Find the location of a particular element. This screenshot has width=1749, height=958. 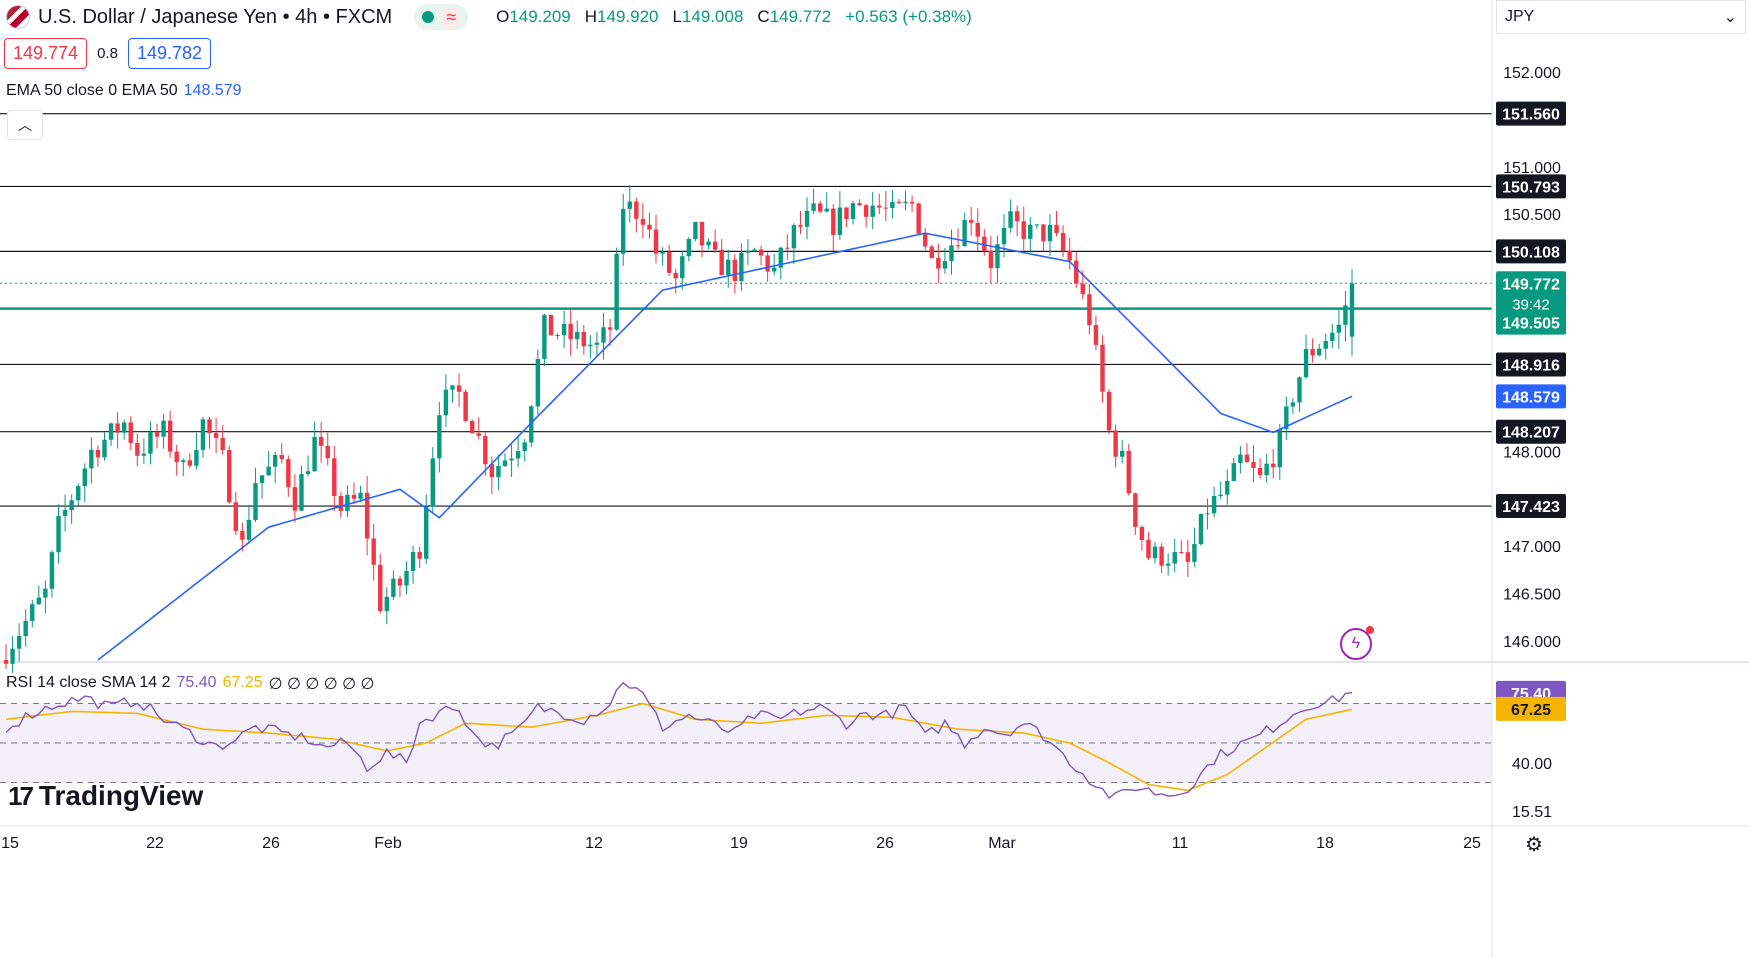

price-tick-label: 146.500 is located at coordinates (1532, 595).